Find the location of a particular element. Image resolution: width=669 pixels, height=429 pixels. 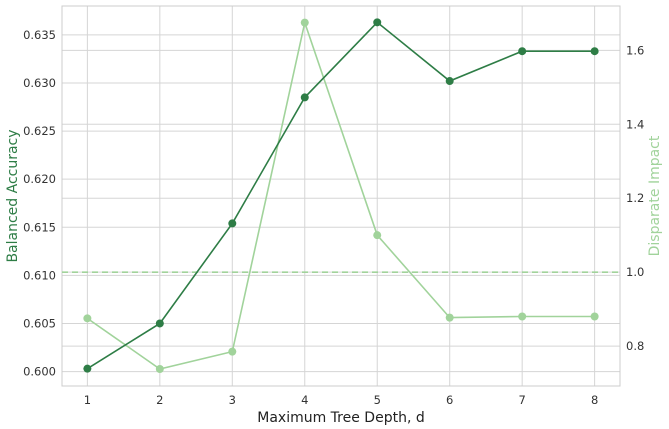

y-tick-label: 0.610 is located at coordinates (39, 275).